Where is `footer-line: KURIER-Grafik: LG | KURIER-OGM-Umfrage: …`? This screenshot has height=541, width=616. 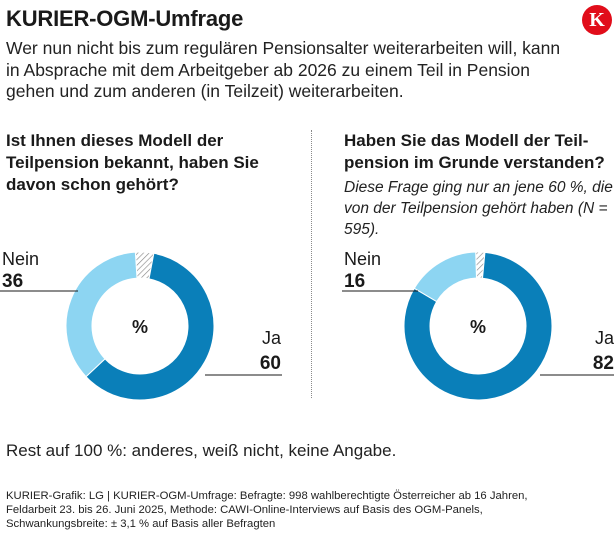 footer-line: KURIER-Grafik: LG | KURIER-OGM-Umfrage: … is located at coordinates (267, 496).